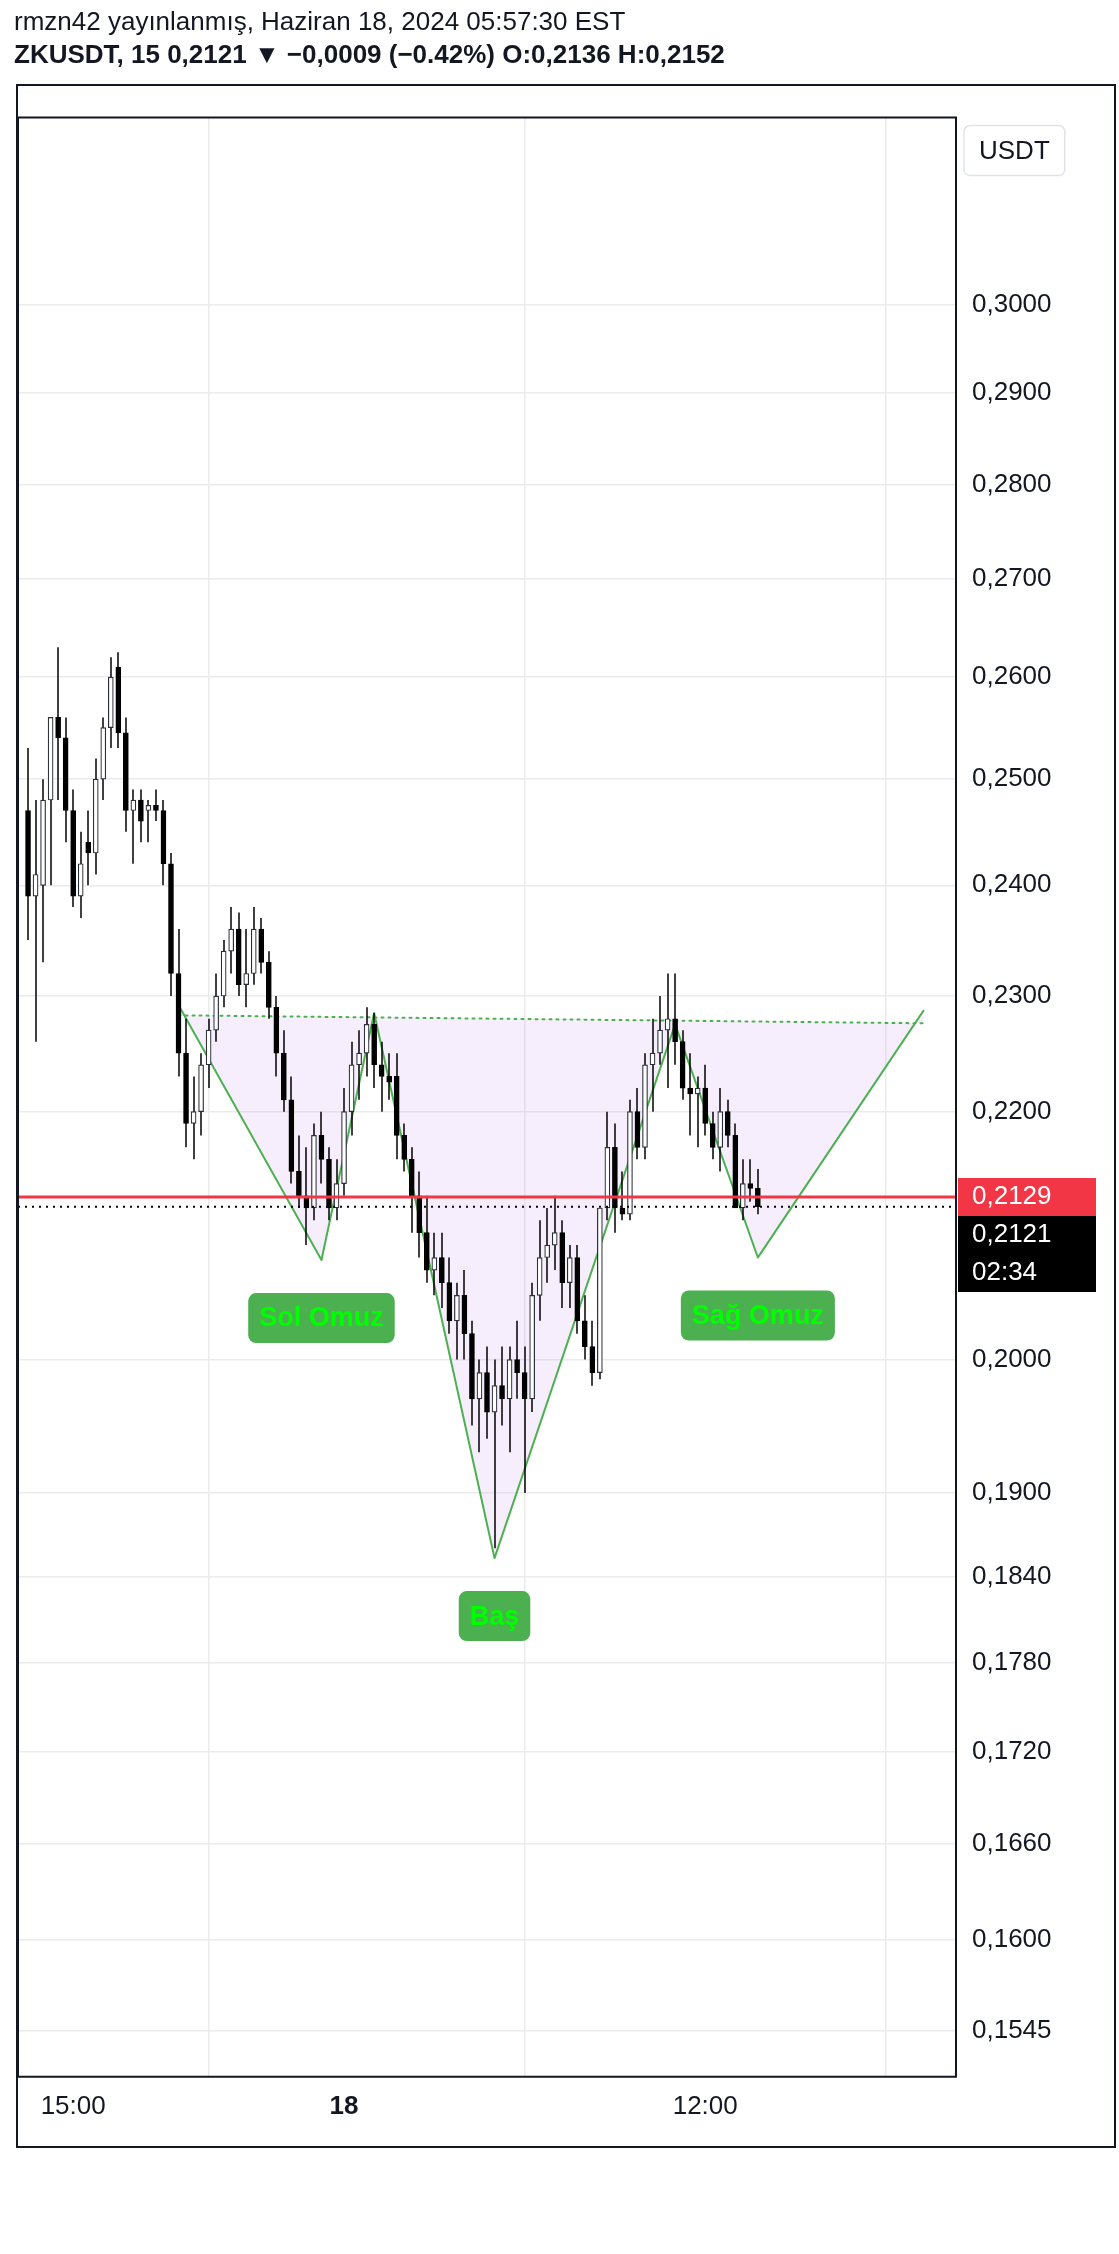 The width and height of the screenshot is (1119, 2254). Describe the element at coordinates (1012, 2029) in the screenshot. I see `y-tick-label: 0,1545` at that location.